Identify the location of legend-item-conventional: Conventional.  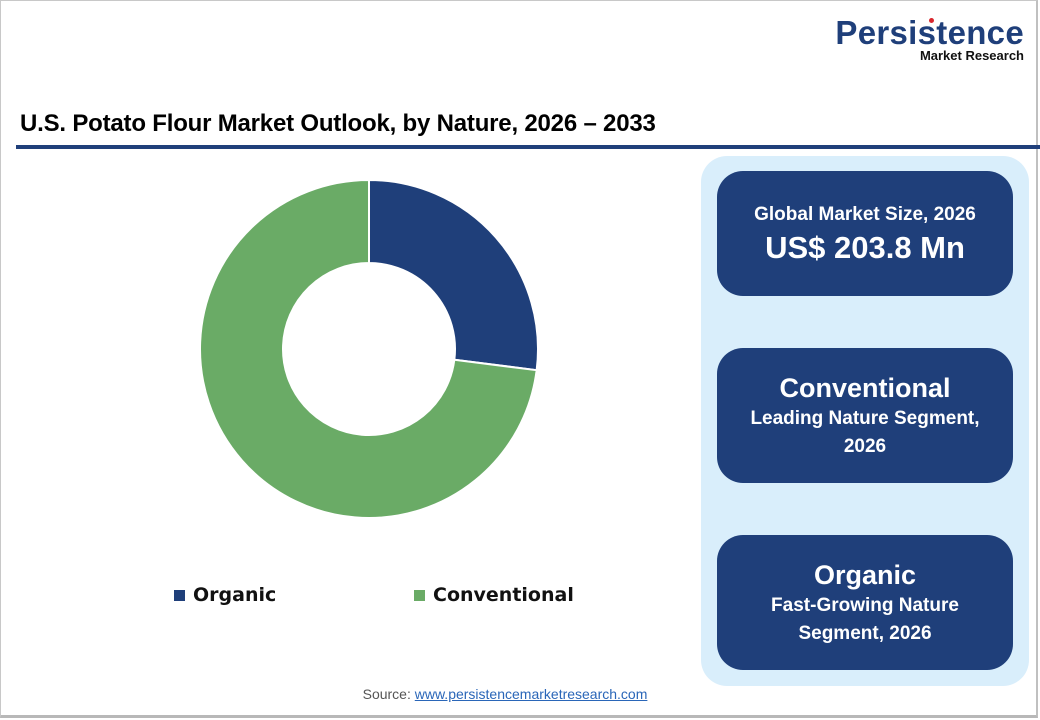
(494, 595).